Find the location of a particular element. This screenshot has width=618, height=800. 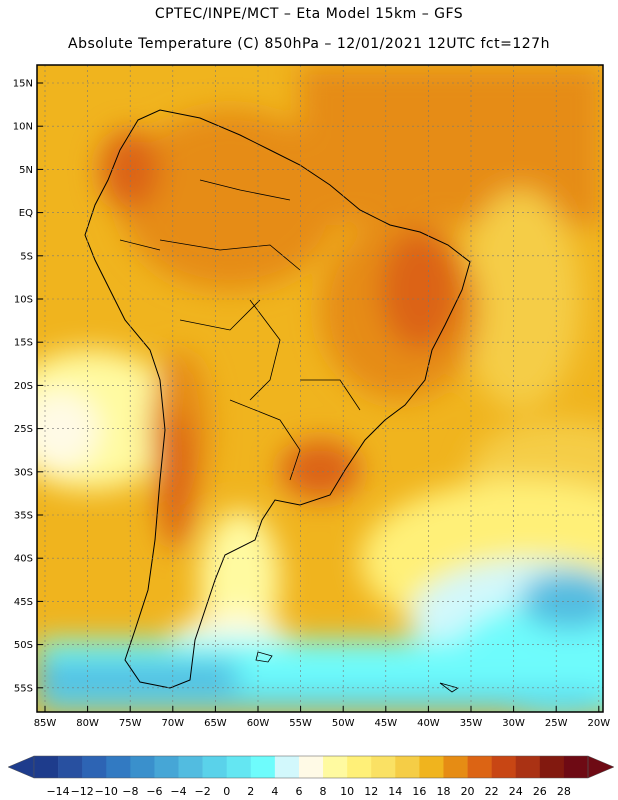

colorbar-label: −8 is located at coordinates (130, 791).